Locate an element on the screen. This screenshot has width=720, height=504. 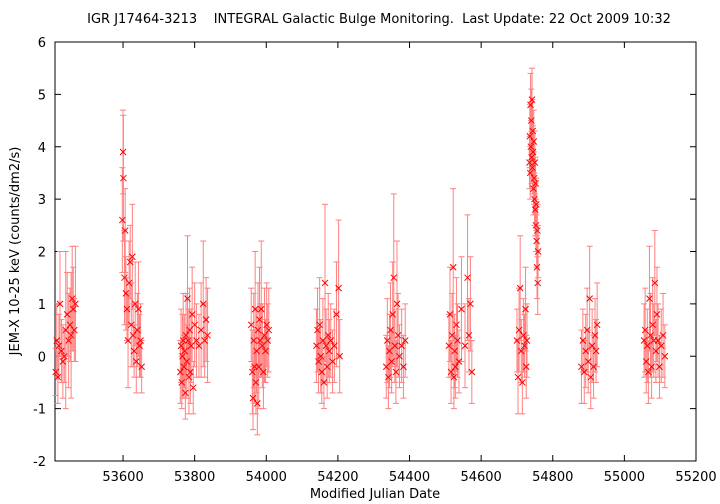
x-axis-label: Modified Julian Date is located at coordinates (375, 494).